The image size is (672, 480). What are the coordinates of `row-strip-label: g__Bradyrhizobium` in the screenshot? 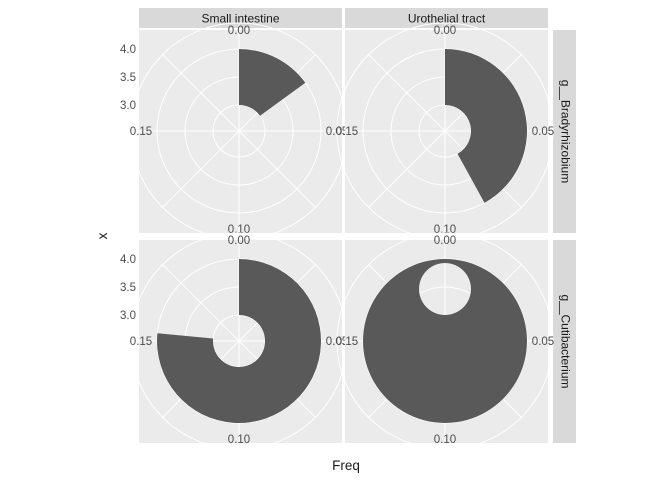 It's located at (565, 131).